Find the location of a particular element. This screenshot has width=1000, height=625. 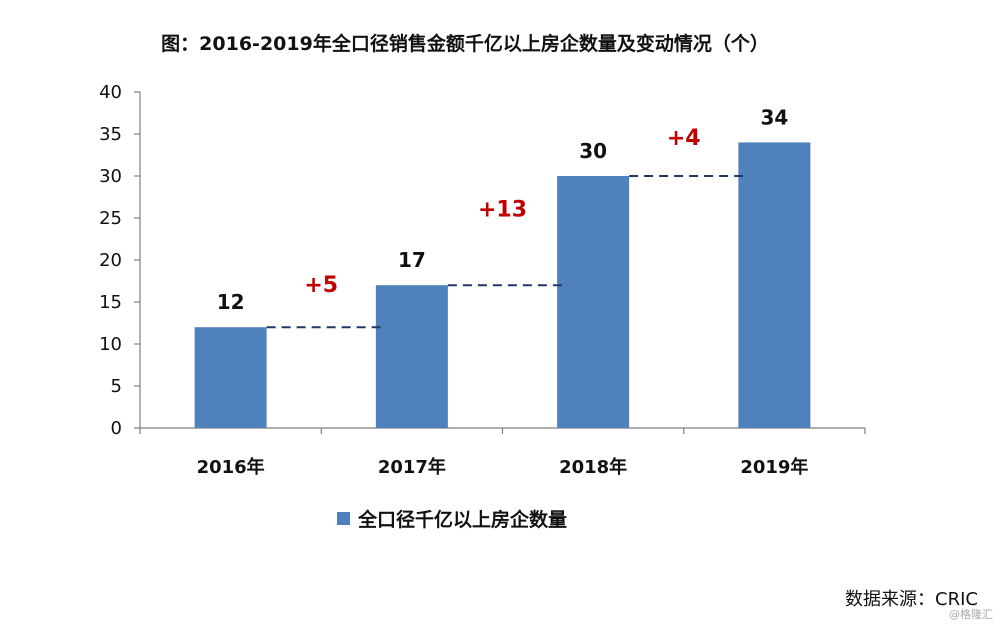

x-category-label: 2016年 is located at coordinates (231, 467).